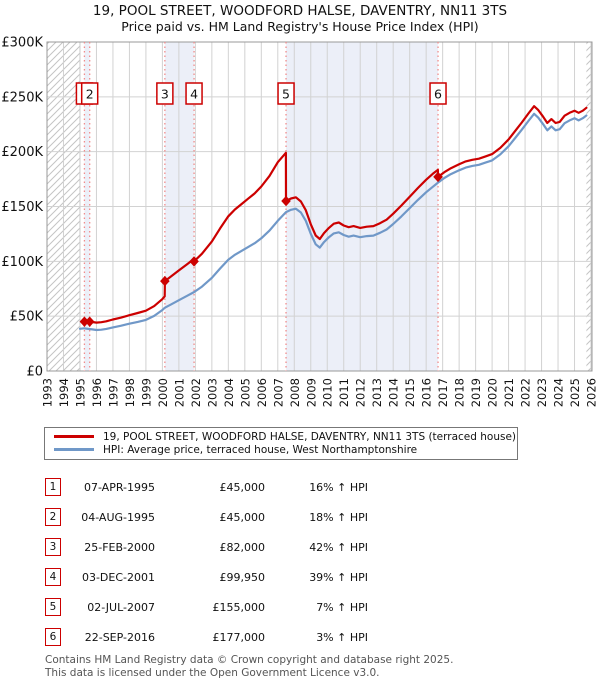 The width and height of the screenshot is (600, 680). What do you see at coordinates (179, 392) in the screenshot?
I see `x-axis-tick-label: 2001` at bounding box center [179, 392].